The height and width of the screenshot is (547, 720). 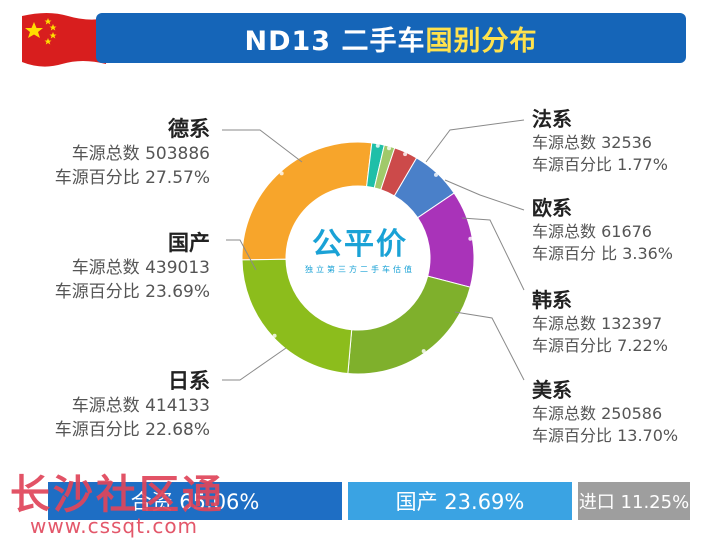 What do you see at coordinates (552, 208) in the screenshot?
I see `label-ou-name: 欧系` at bounding box center [552, 208].